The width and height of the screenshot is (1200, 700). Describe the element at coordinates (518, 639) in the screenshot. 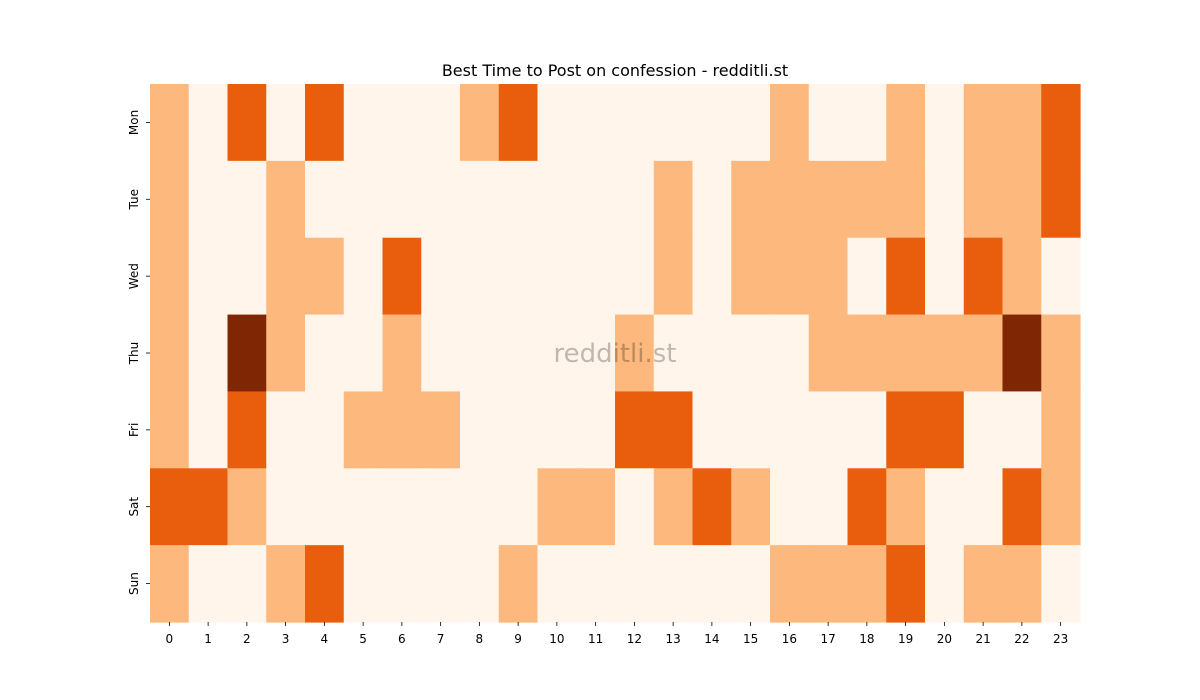

I see `x-tick-label: 9` at that location.